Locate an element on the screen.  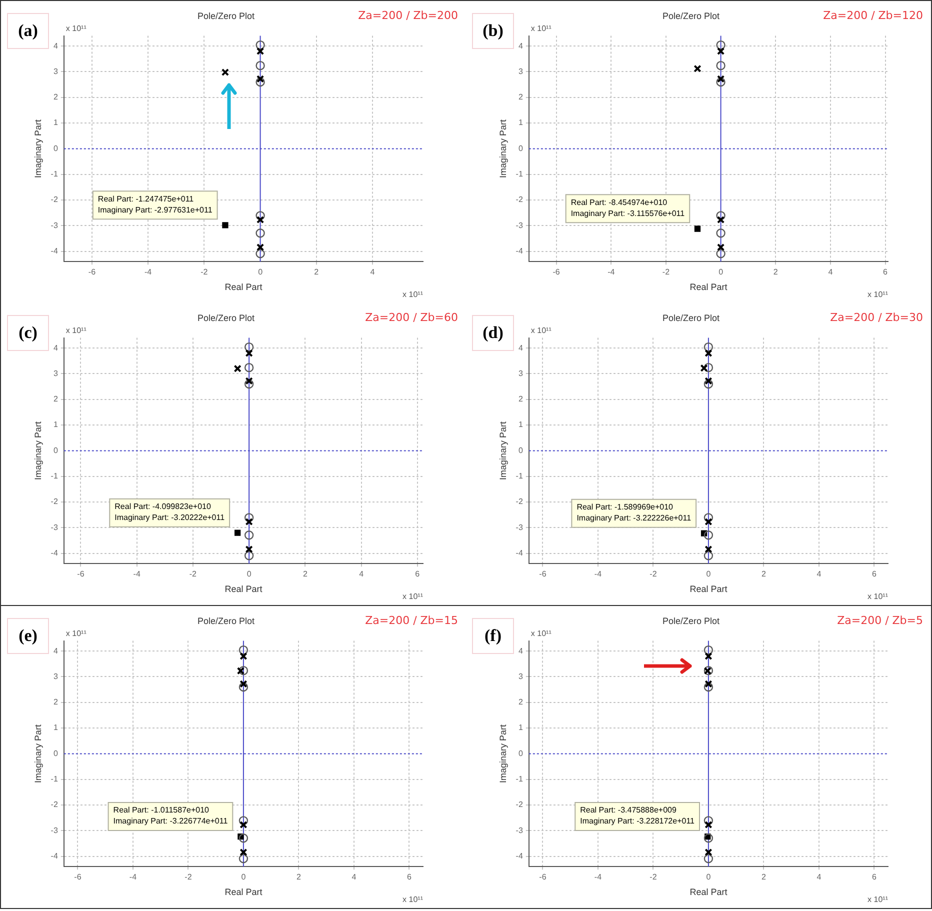
text: (b) is located at coordinates (493, 31).